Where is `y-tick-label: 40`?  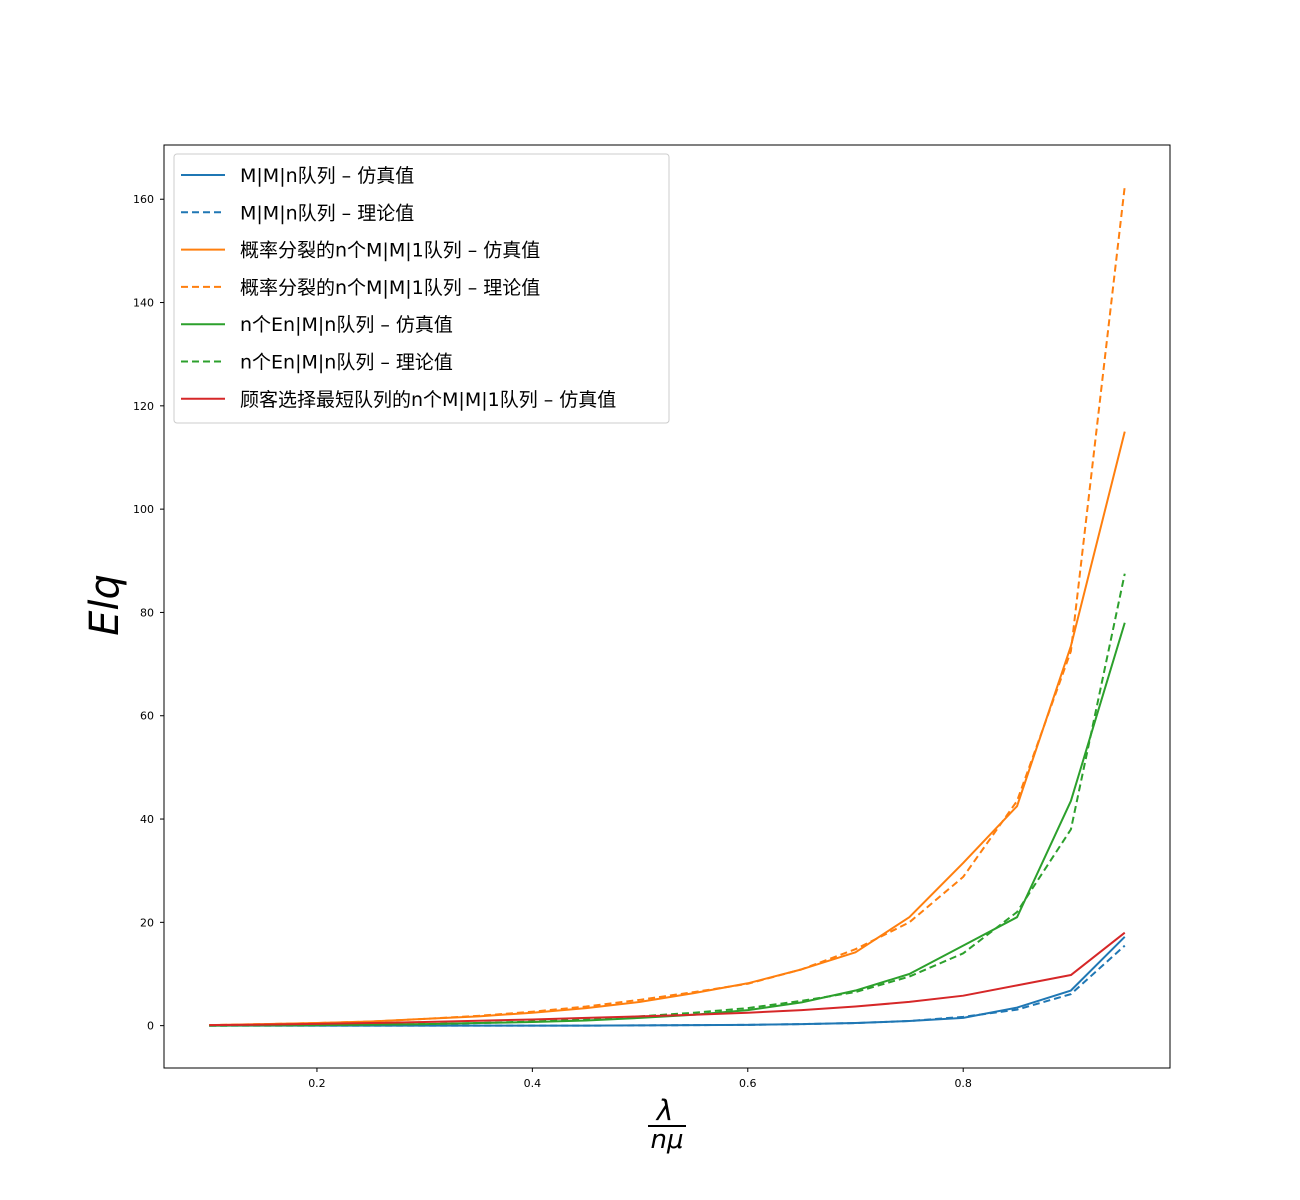 y-tick-label: 40 is located at coordinates (147, 819).